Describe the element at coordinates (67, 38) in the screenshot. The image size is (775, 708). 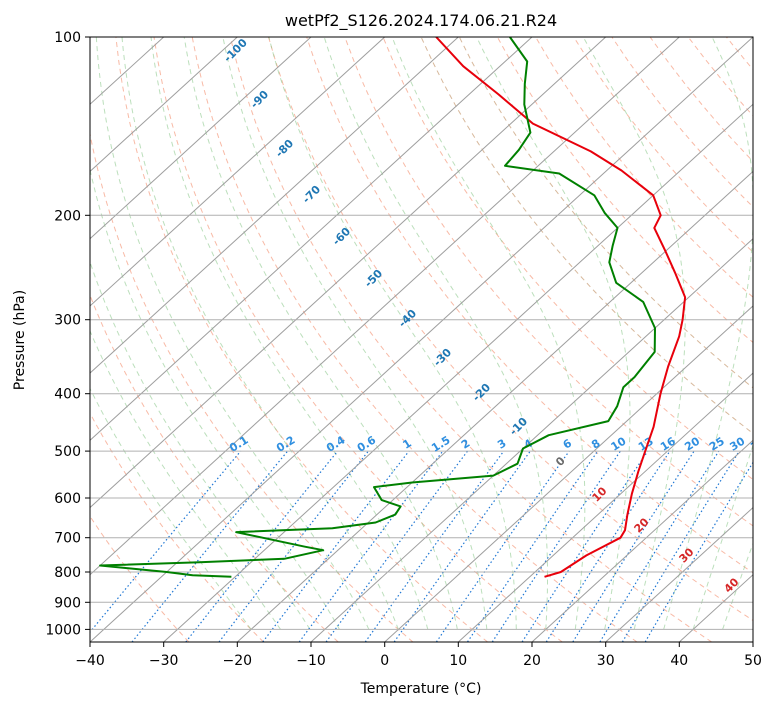
I see `y-tick-label: 100` at that location.